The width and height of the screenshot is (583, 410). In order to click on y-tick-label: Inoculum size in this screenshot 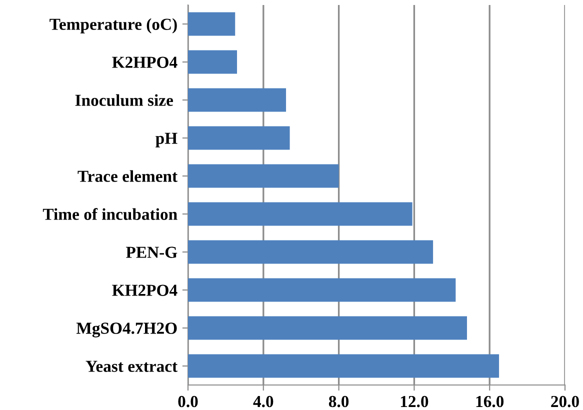, I will do `click(124, 100)`.